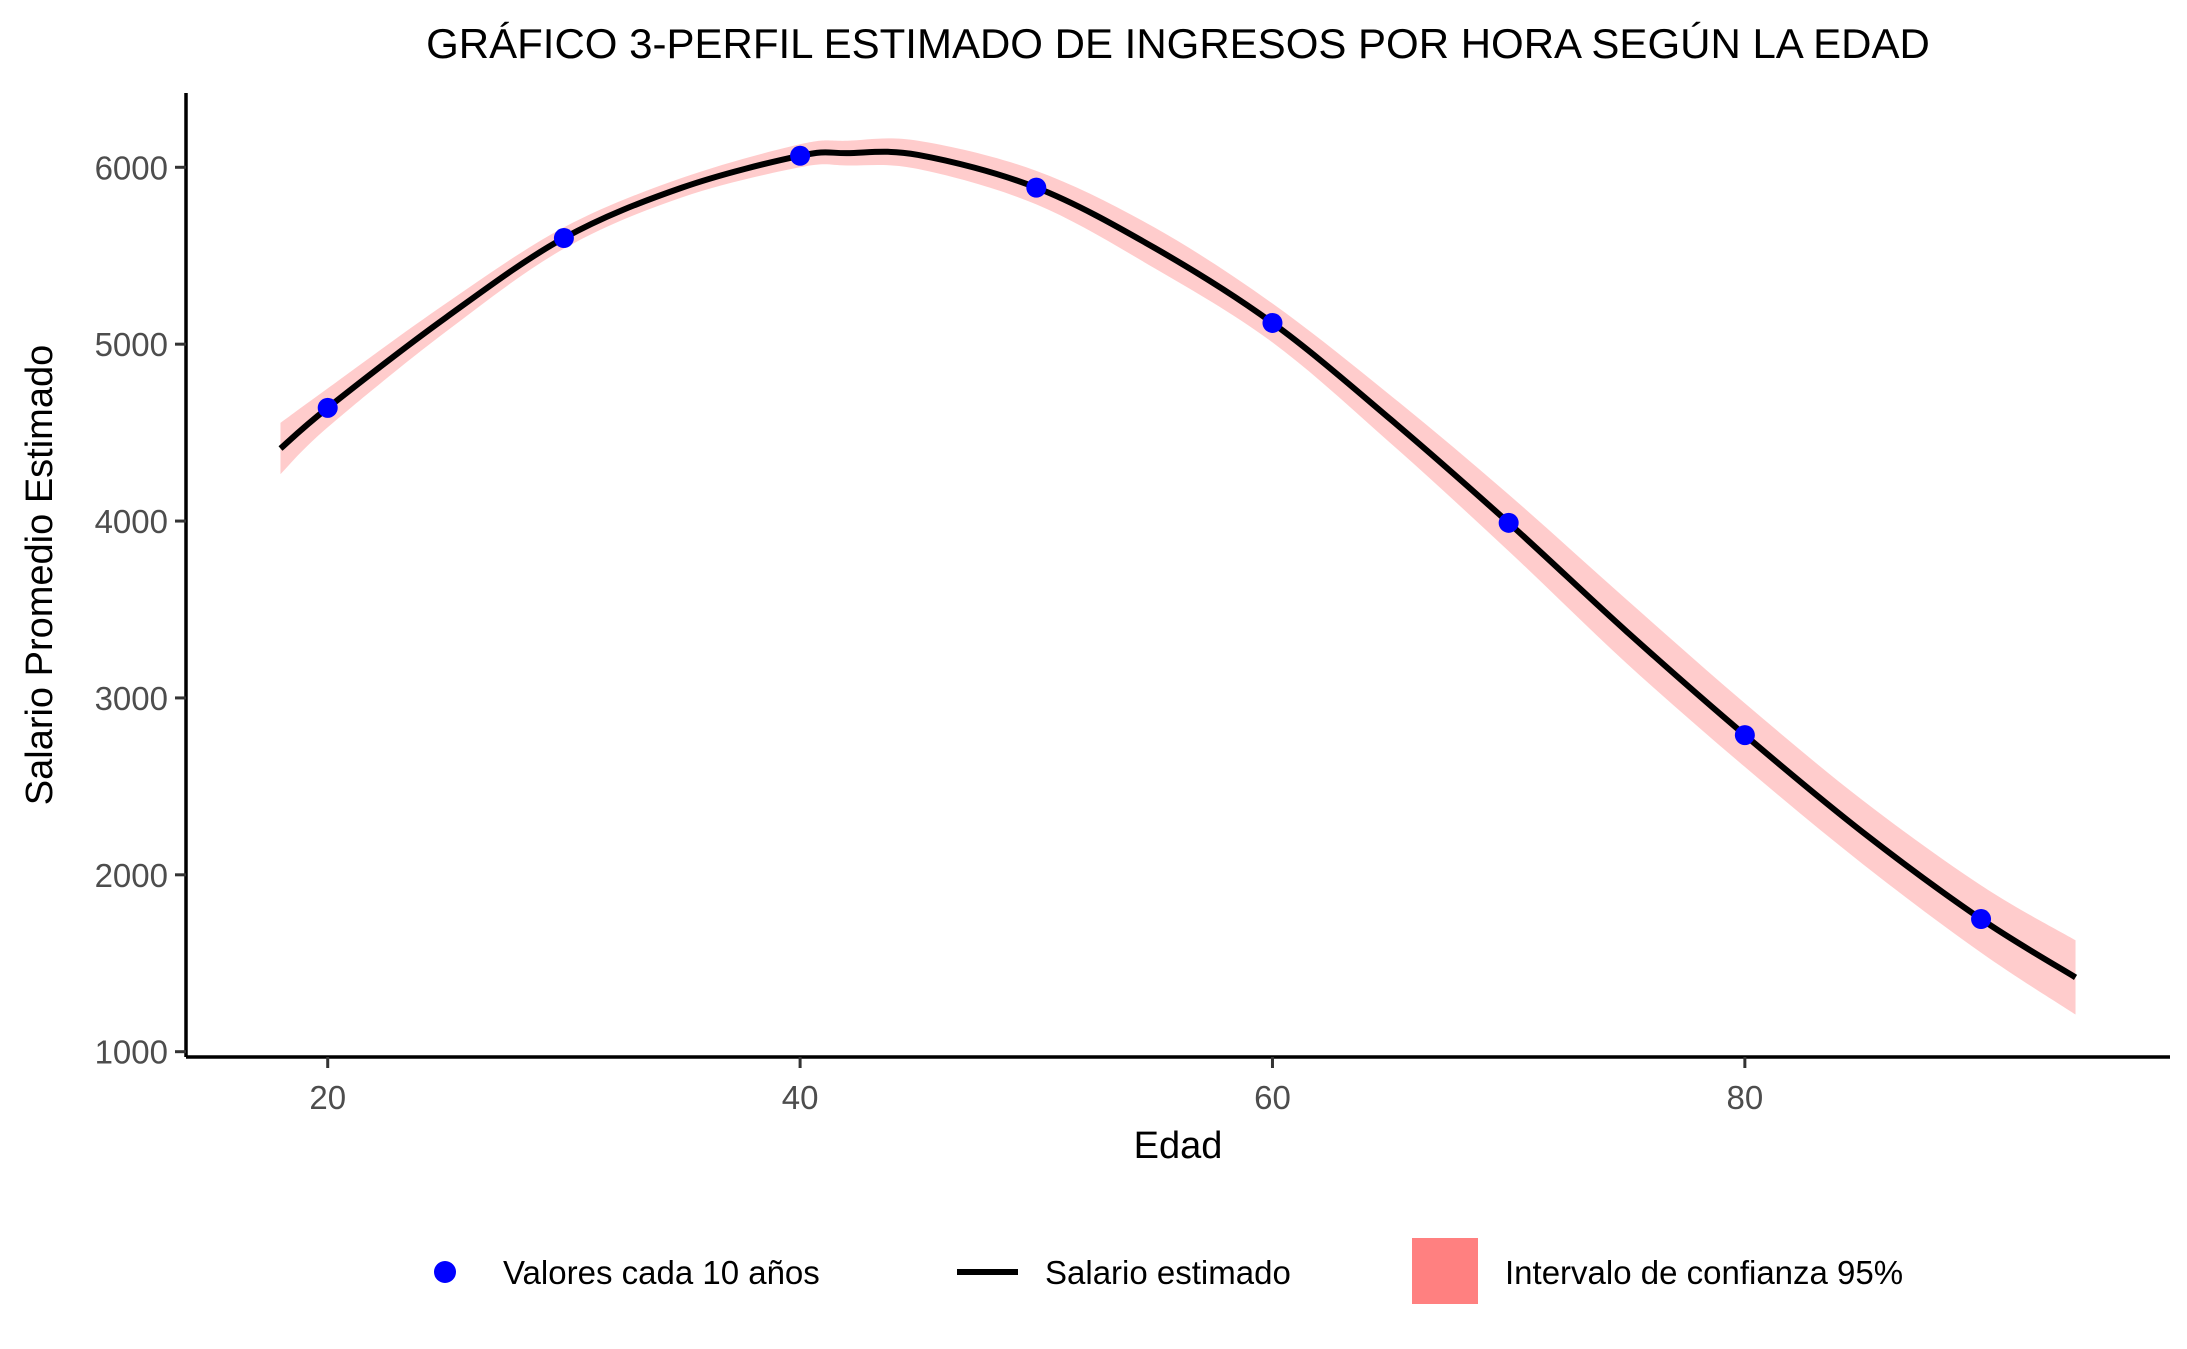  What do you see at coordinates (1036, 1086) in the screenshot?
I see `x-ticks: 20 40 60 80` at bounding box center [1036, 1086].